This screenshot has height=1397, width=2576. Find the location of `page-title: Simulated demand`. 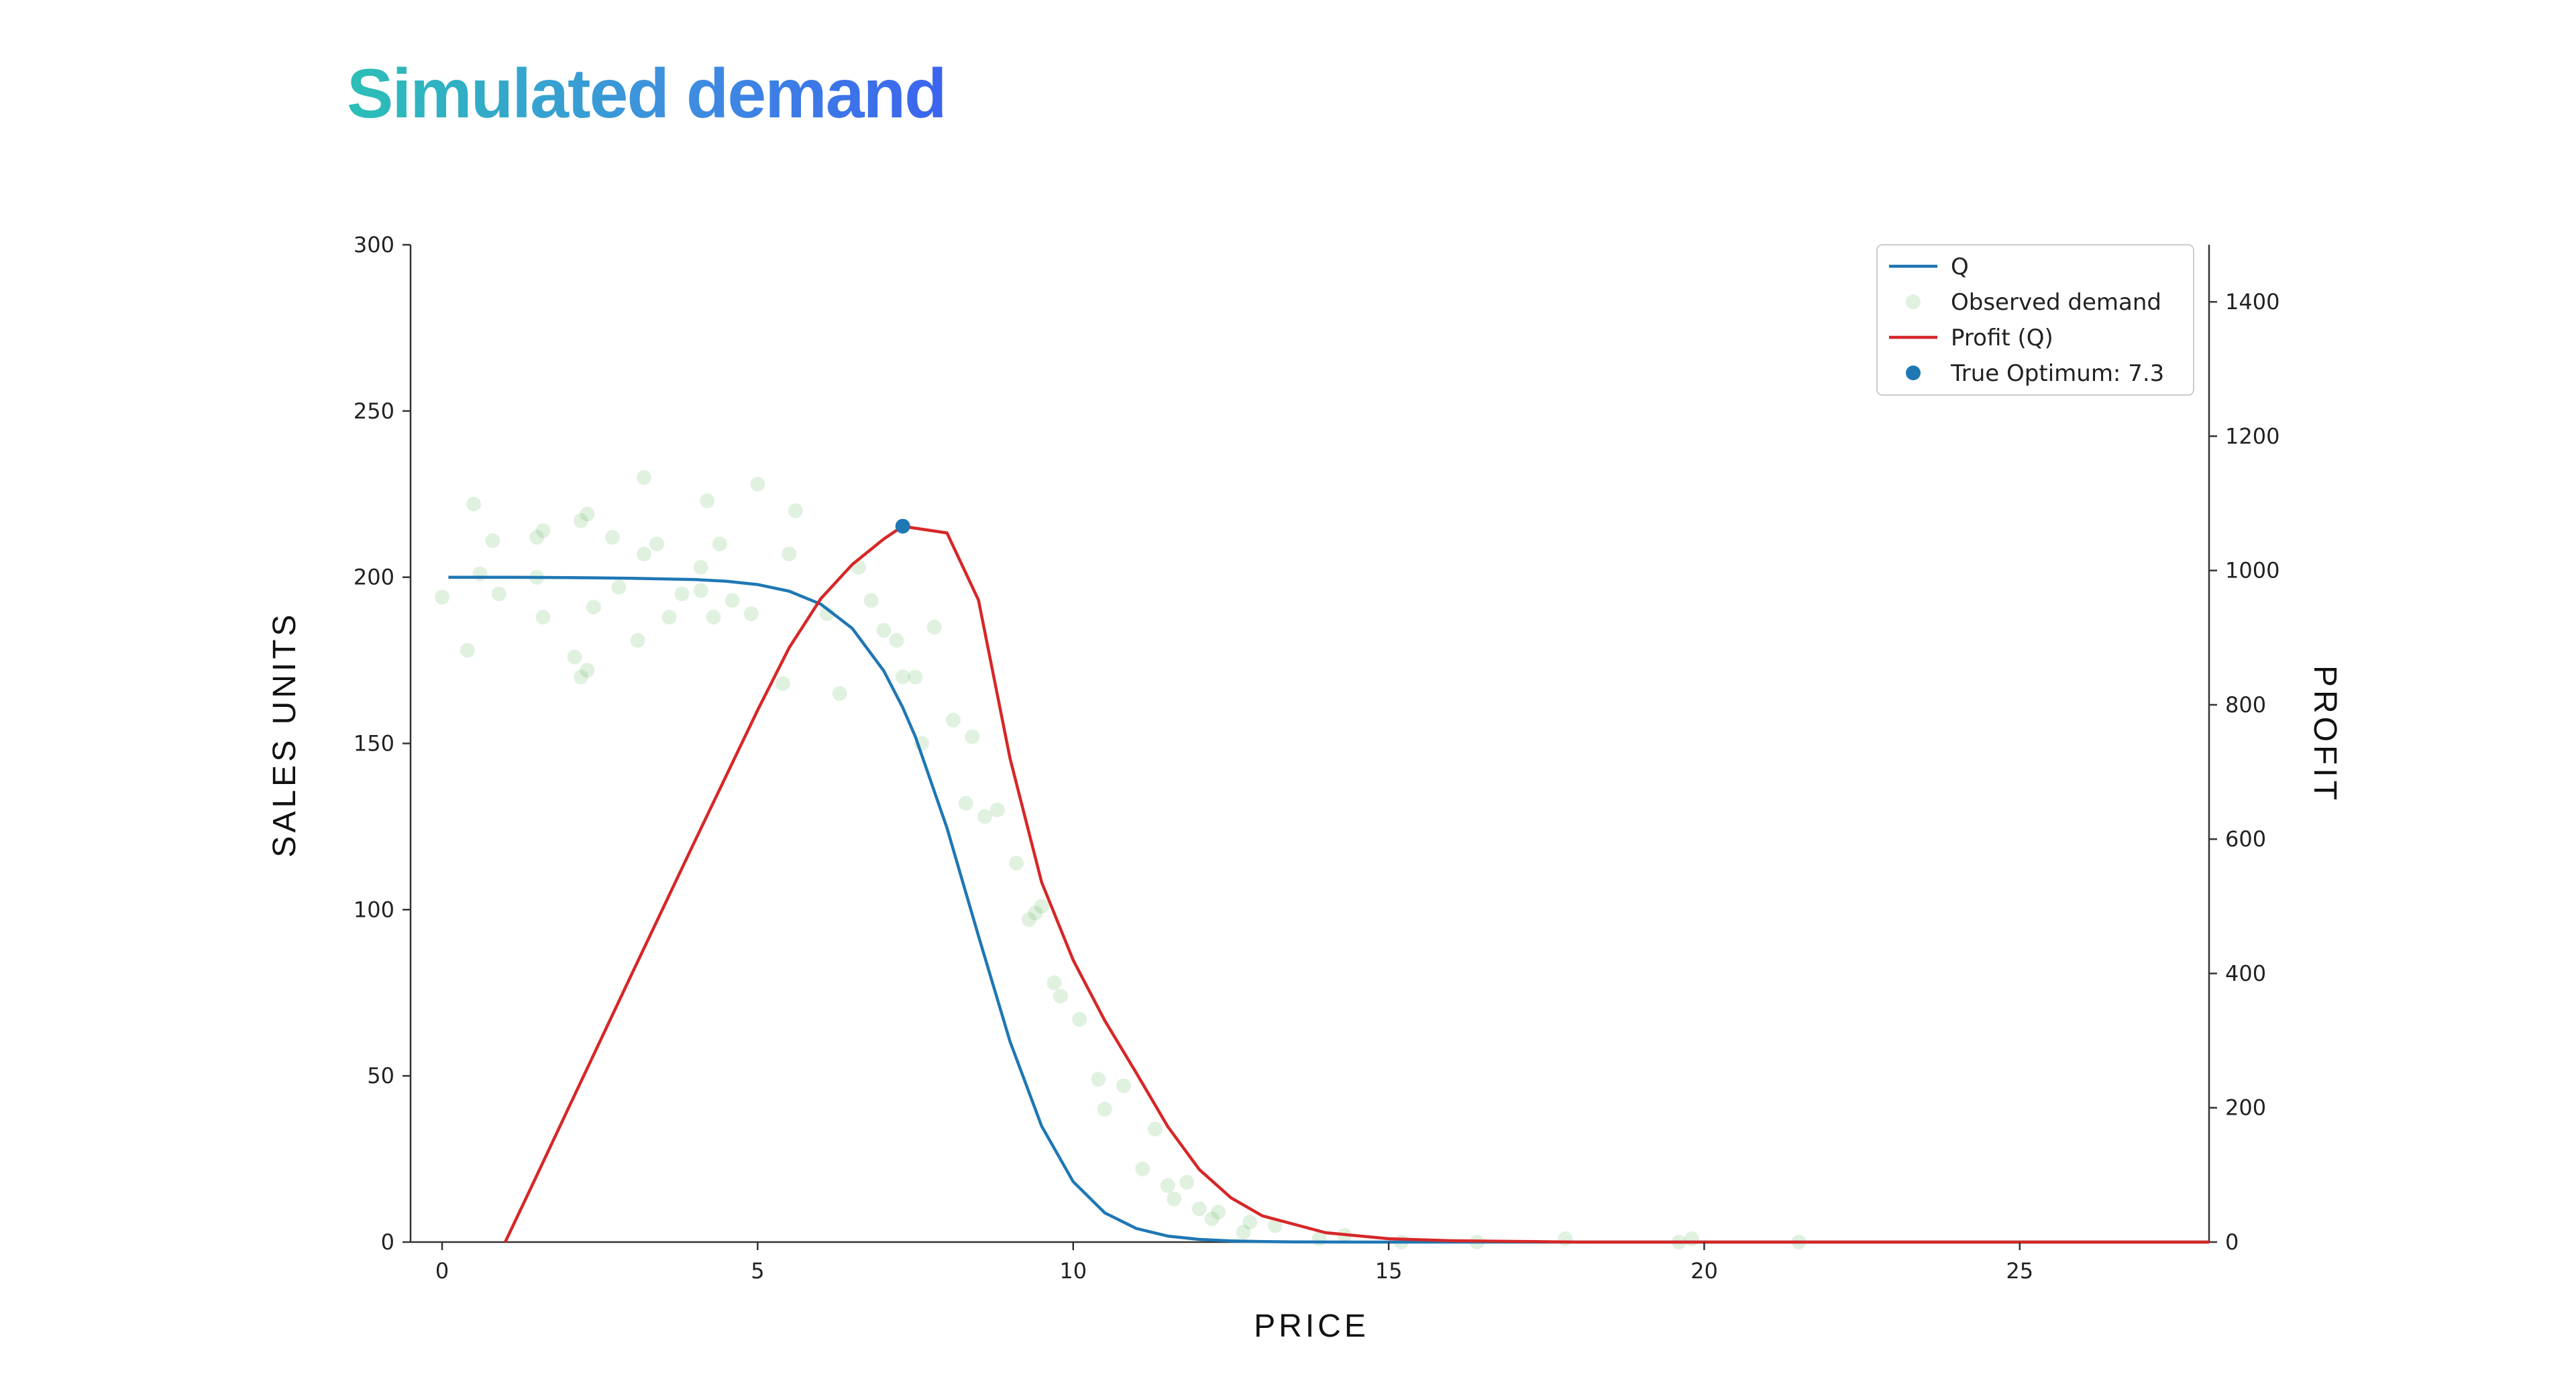

page-title: Simulated demand is located at coordinates (647, 94).